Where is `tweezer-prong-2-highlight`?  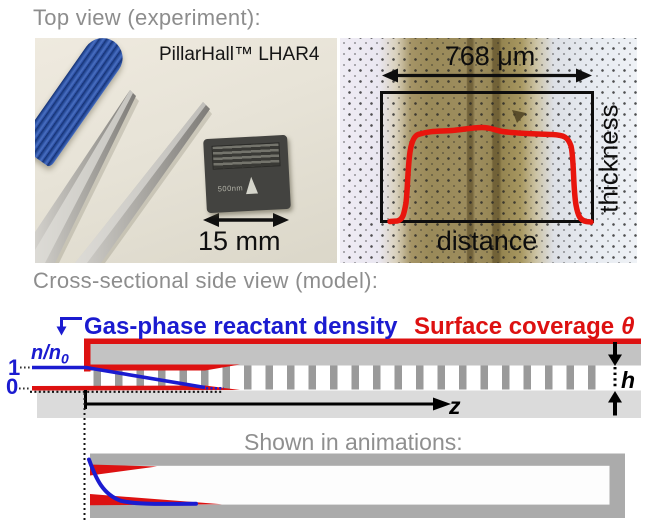 tweezer-prong-2-highlight is located at coordinates (140, 182).